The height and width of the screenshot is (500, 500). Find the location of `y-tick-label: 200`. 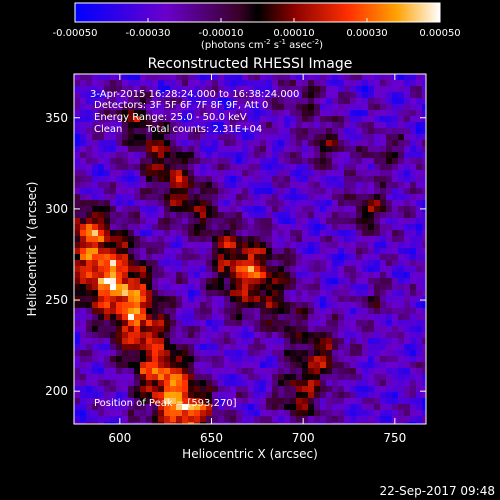

y-tick-label: 200 is located at coordinates (56, 391).